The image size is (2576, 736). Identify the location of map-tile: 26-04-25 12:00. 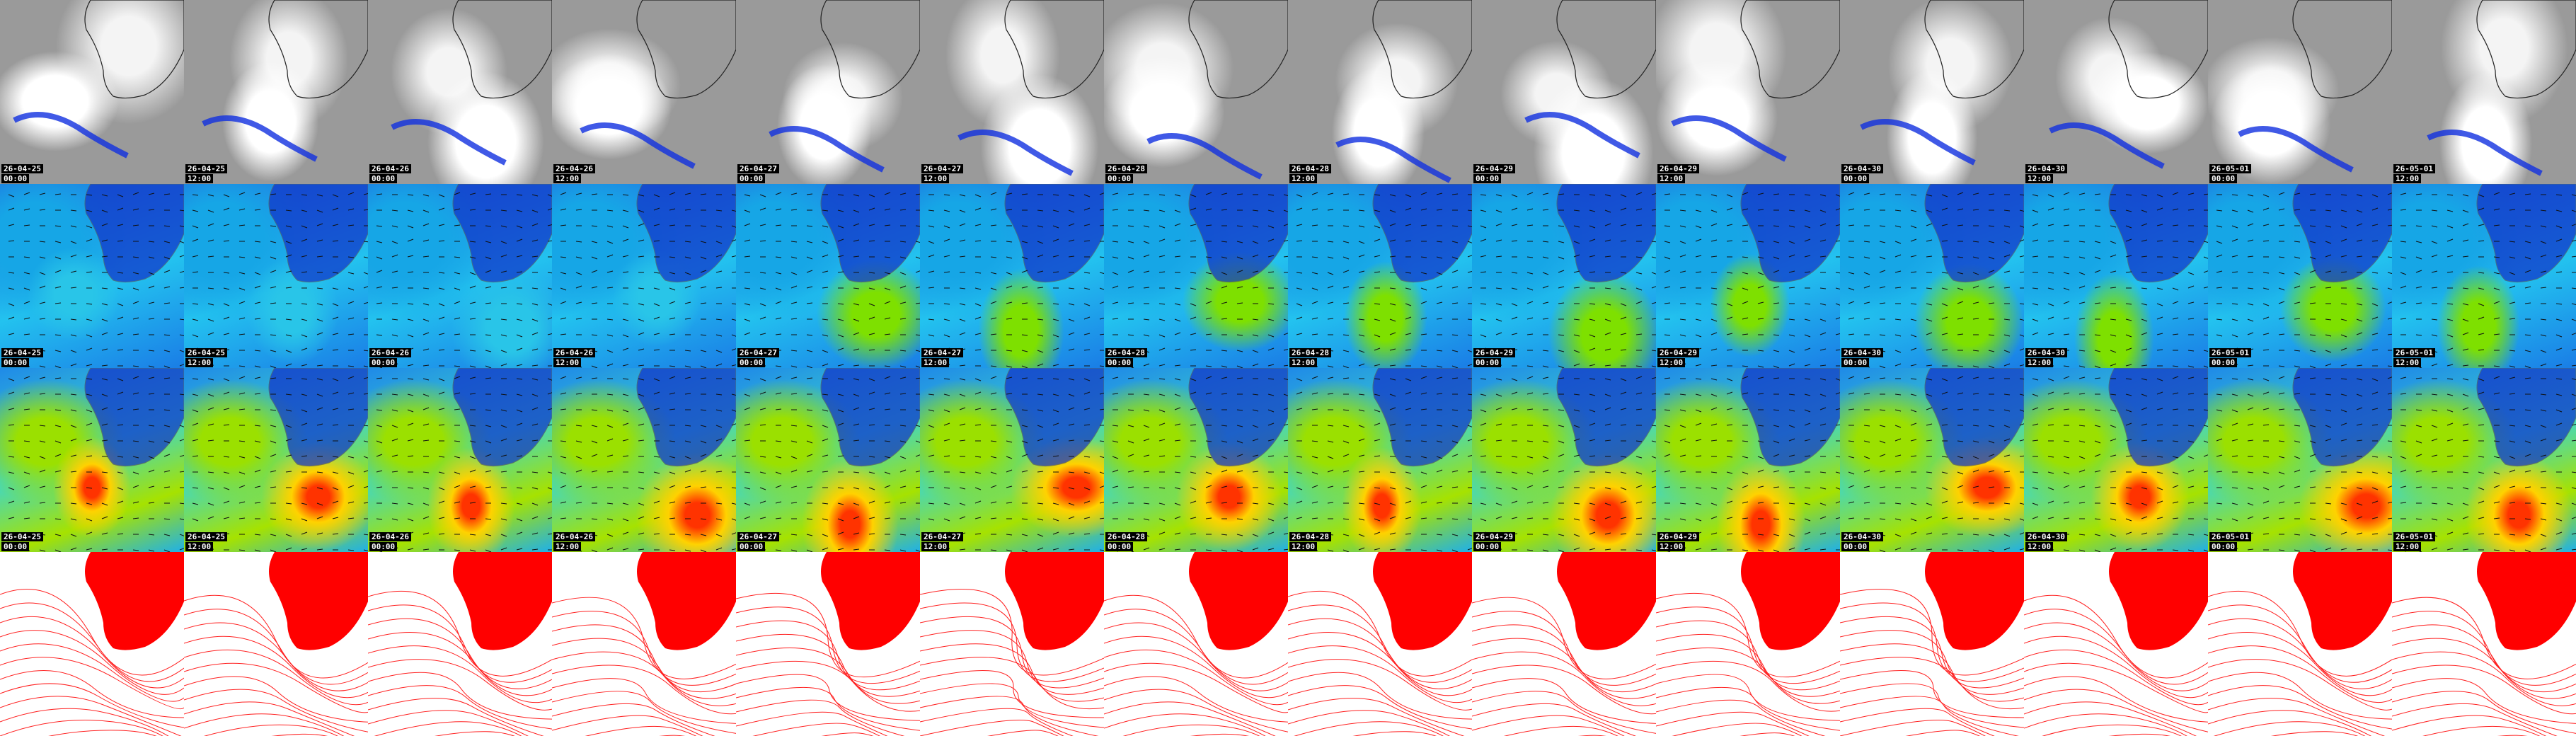
(276, 460).